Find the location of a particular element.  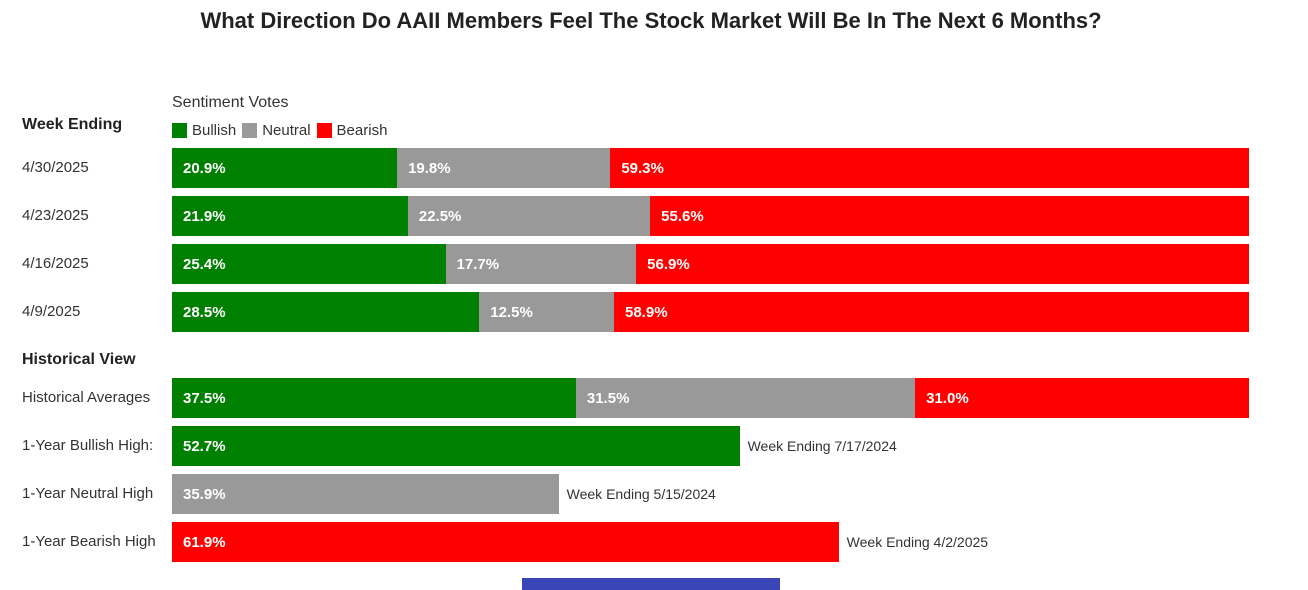

legend-swatch-bullish is located at coordinates (179, 130).